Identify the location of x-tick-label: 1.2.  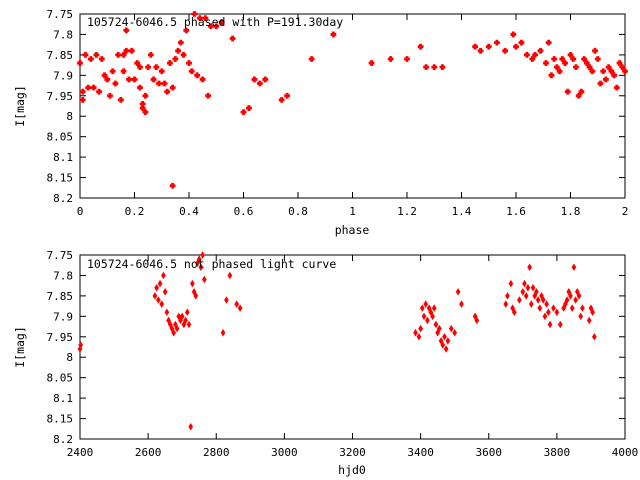
(407, 211).